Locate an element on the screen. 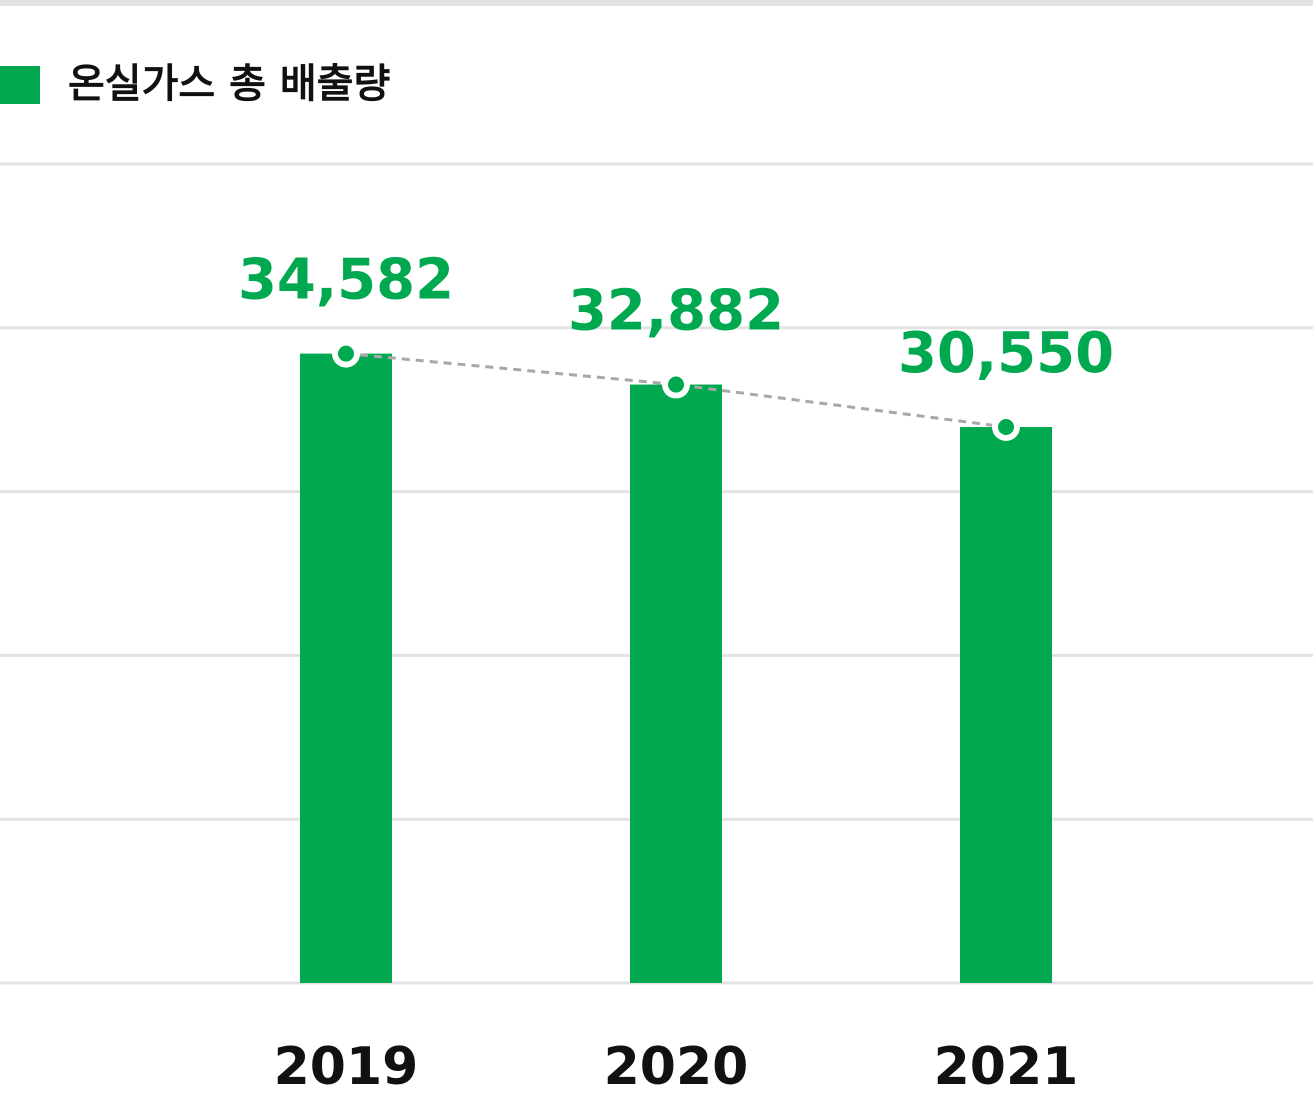  value-label: 32,882 is located at coordinates (676, 311).